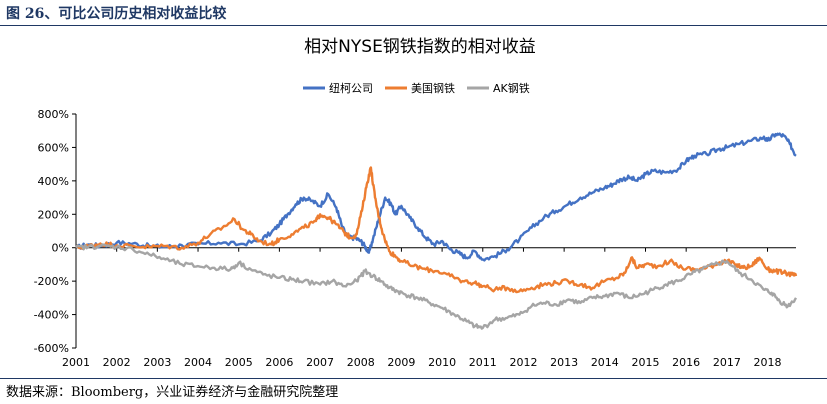  Describe the element at coordinates (413, 13) in the screenshot. I see `figure-caption-bar: 图 26、可比公司历史相对收益比较` at that location.